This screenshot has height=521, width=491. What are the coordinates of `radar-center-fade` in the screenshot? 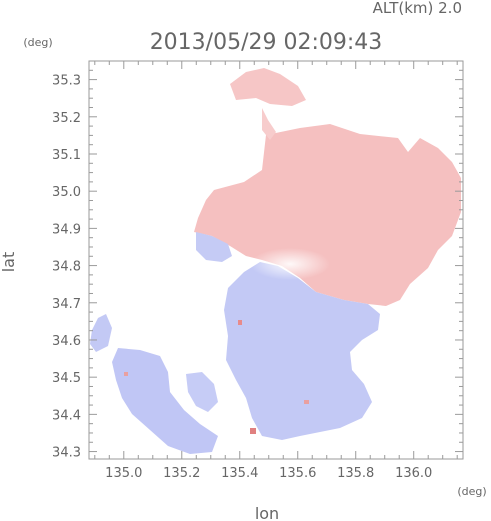 It's located at (290, 264).